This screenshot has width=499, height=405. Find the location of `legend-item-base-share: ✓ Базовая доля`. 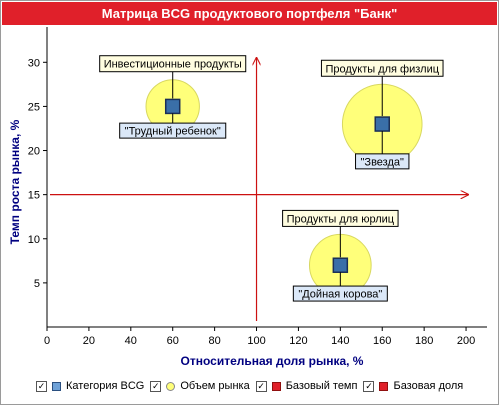

legend-item-base-share: ✓ Базовая доля is located at coordinates (413, 386).